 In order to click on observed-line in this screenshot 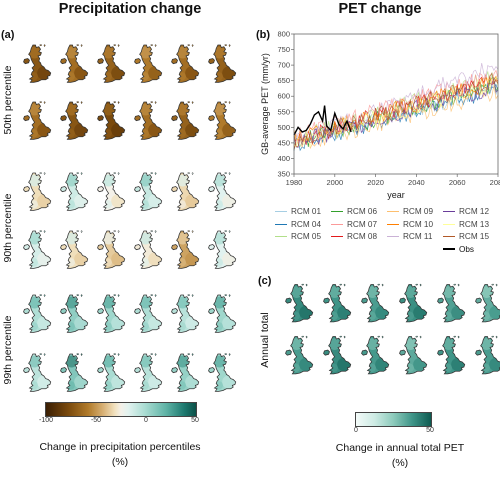, I will do `click(322, 120)`.